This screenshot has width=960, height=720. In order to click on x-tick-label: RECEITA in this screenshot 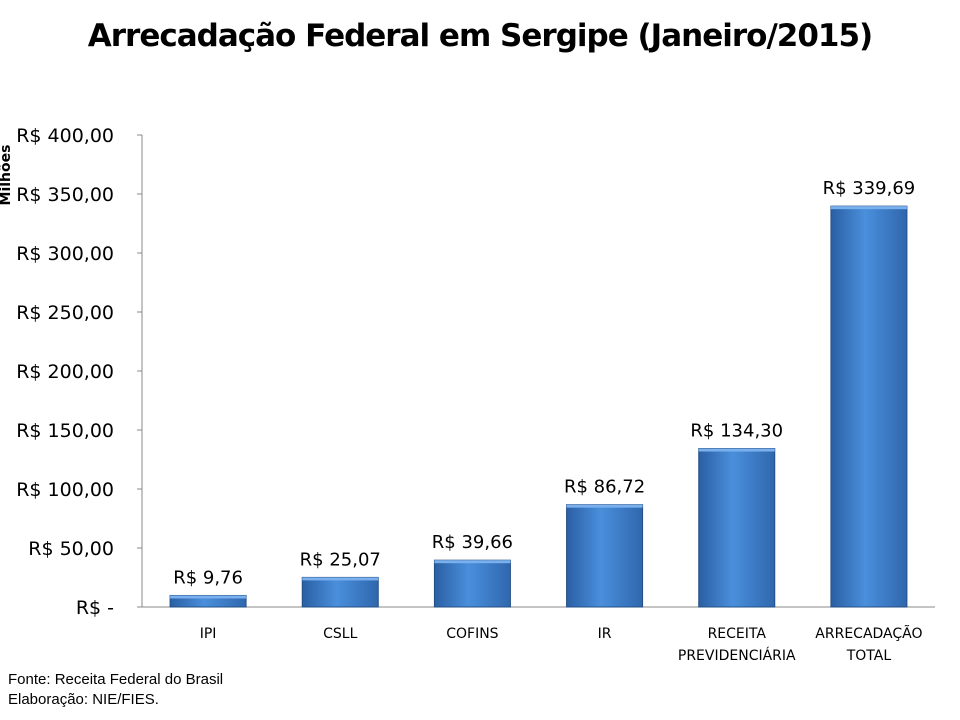, I will do `click(737, 634)`.